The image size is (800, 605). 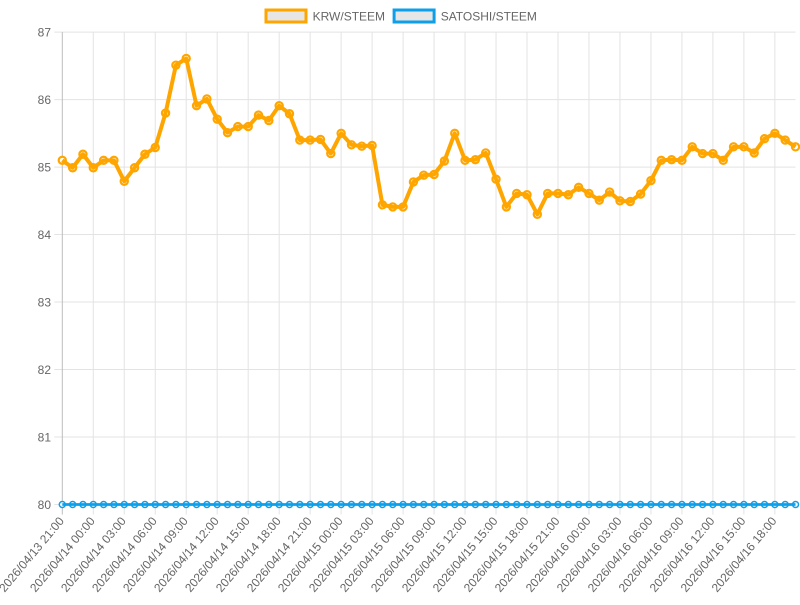 I want to click on svg-text: 81, so click(x=45, y=437).